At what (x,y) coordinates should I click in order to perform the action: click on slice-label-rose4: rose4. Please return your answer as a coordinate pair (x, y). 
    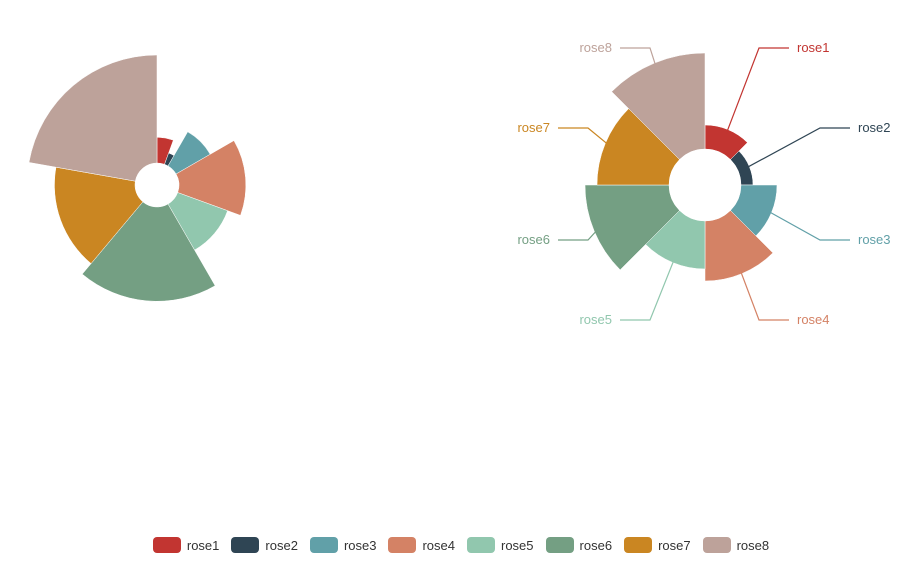
    Looking at the image, I should click on (813, 319).